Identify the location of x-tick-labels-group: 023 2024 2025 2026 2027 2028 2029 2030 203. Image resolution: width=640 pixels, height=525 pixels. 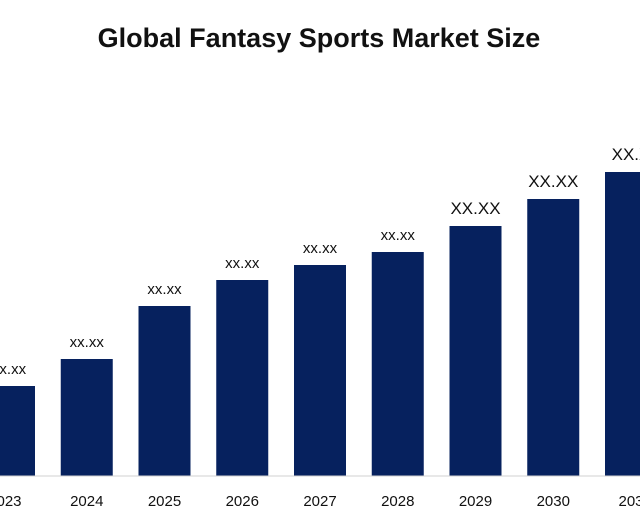
(320, 501).